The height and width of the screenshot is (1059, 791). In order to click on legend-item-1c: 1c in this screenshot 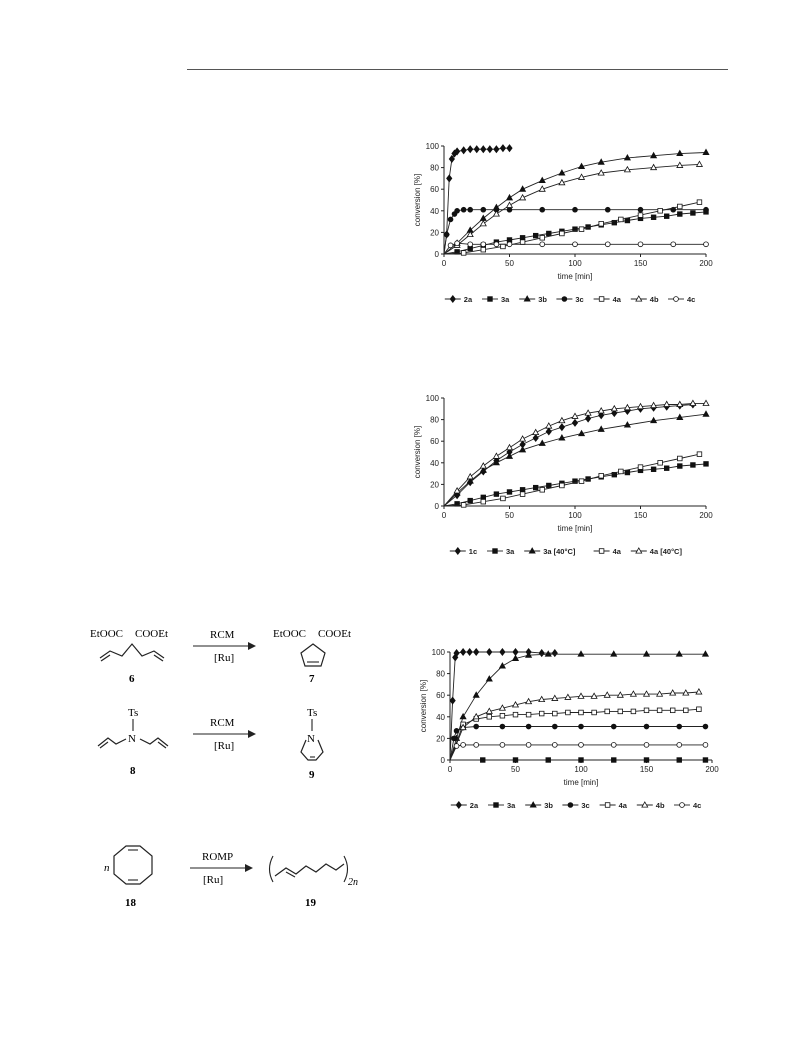, I will do `click(463, 551)`.